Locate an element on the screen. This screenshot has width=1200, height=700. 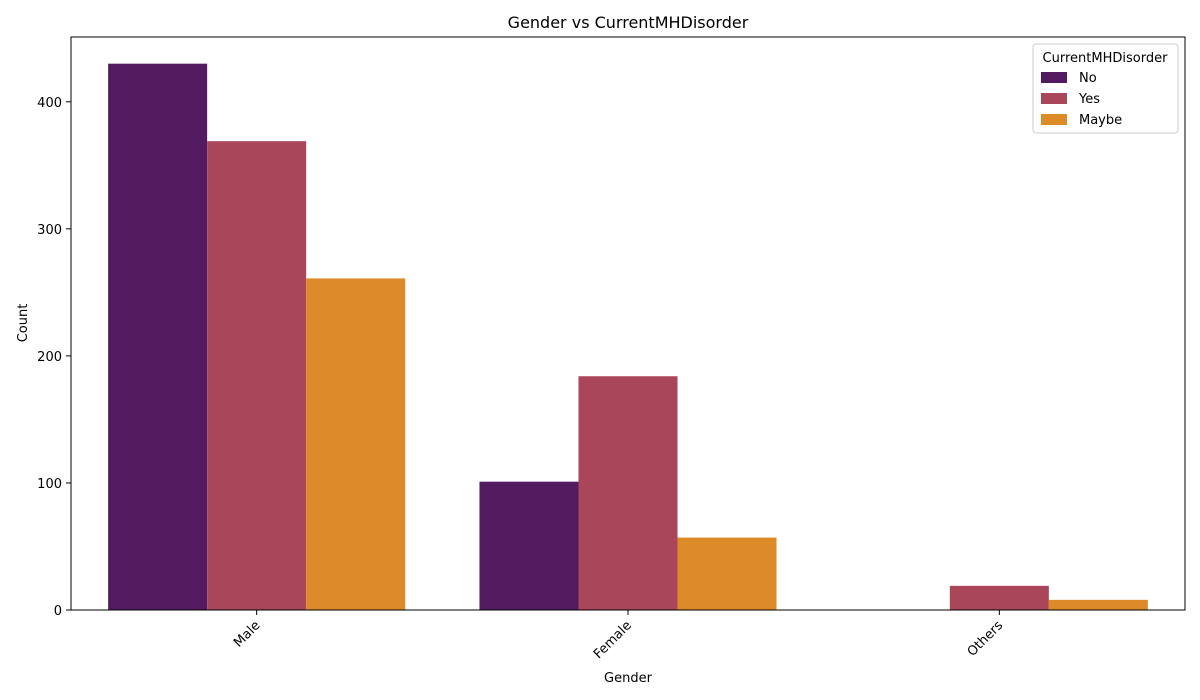
legend-frame is located at coordinates (1105, 88).